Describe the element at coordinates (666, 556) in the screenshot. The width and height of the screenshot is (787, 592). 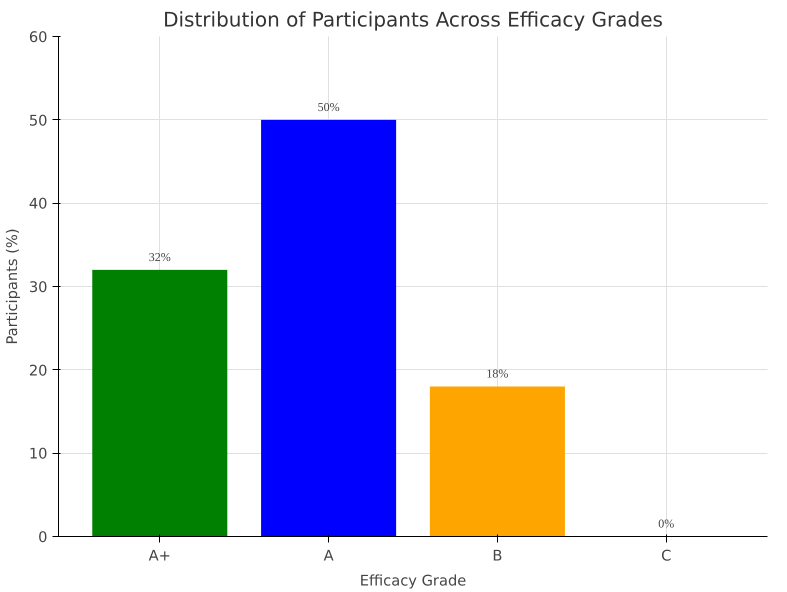
I see `x-tick-label: C` at that location.